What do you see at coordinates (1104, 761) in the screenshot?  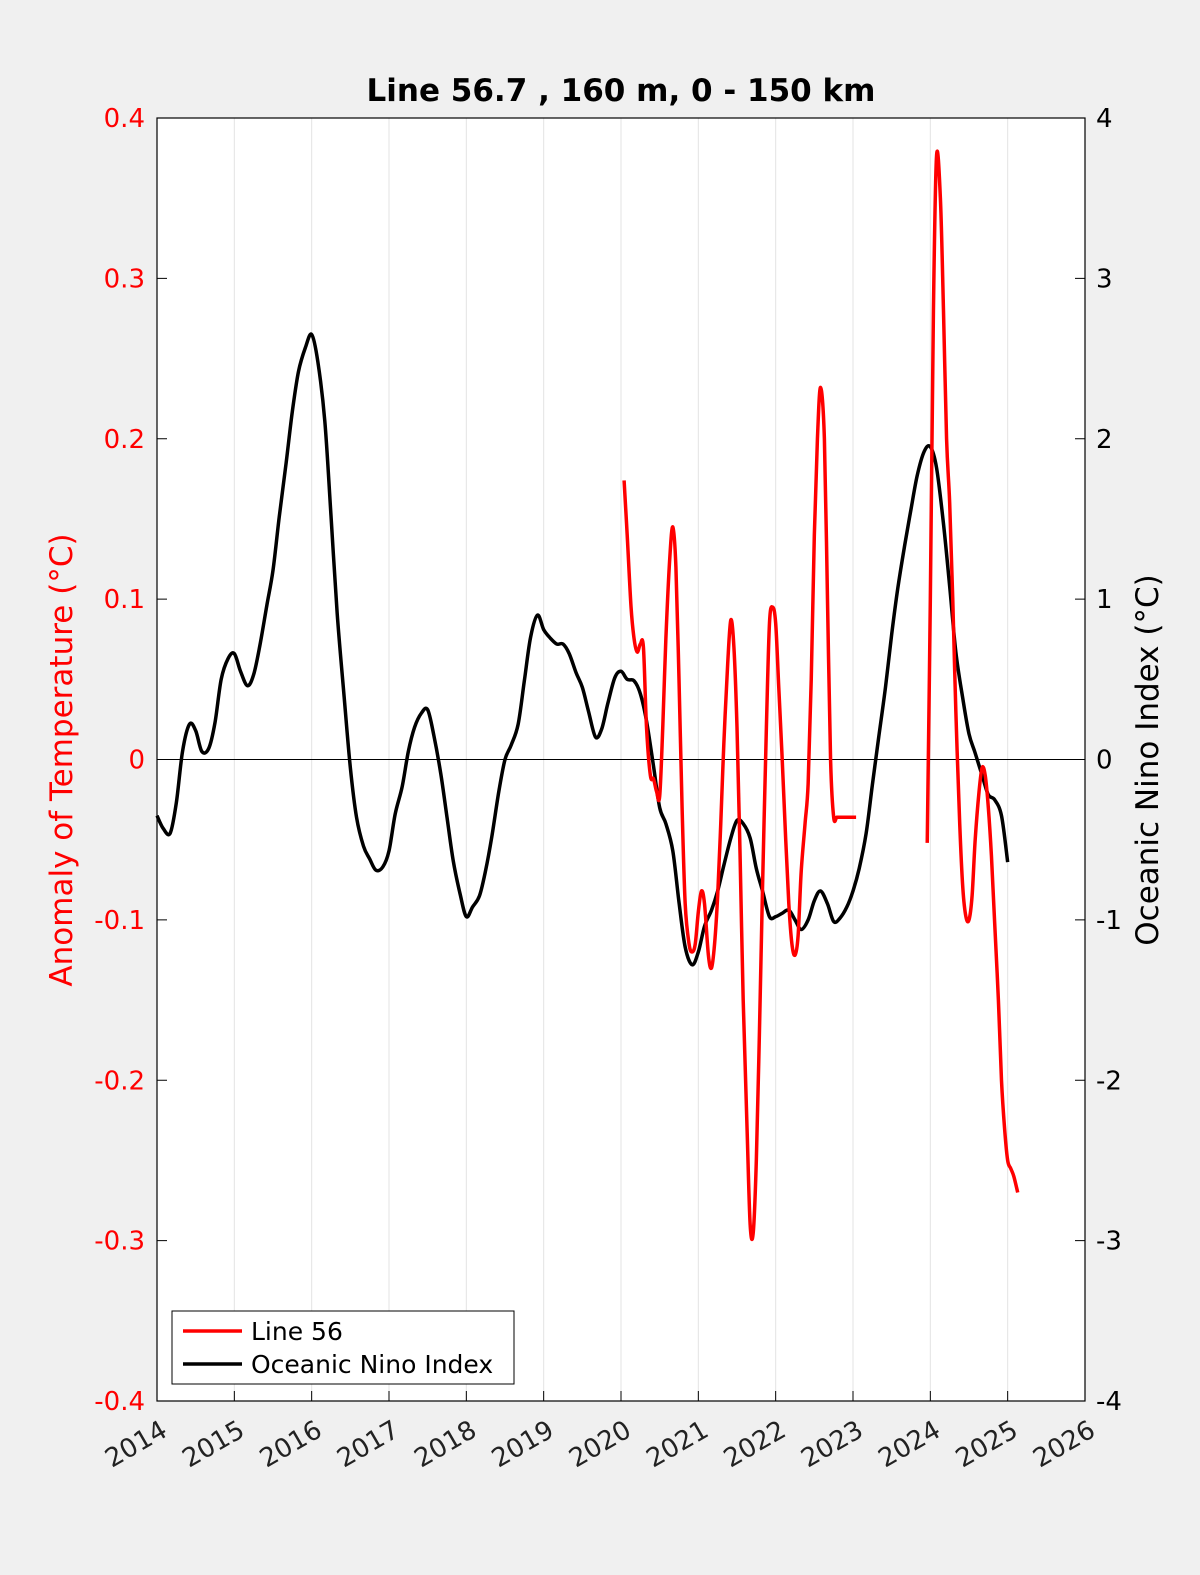 I see `right-tick-label: 0` at bounding box center [1104, 761].